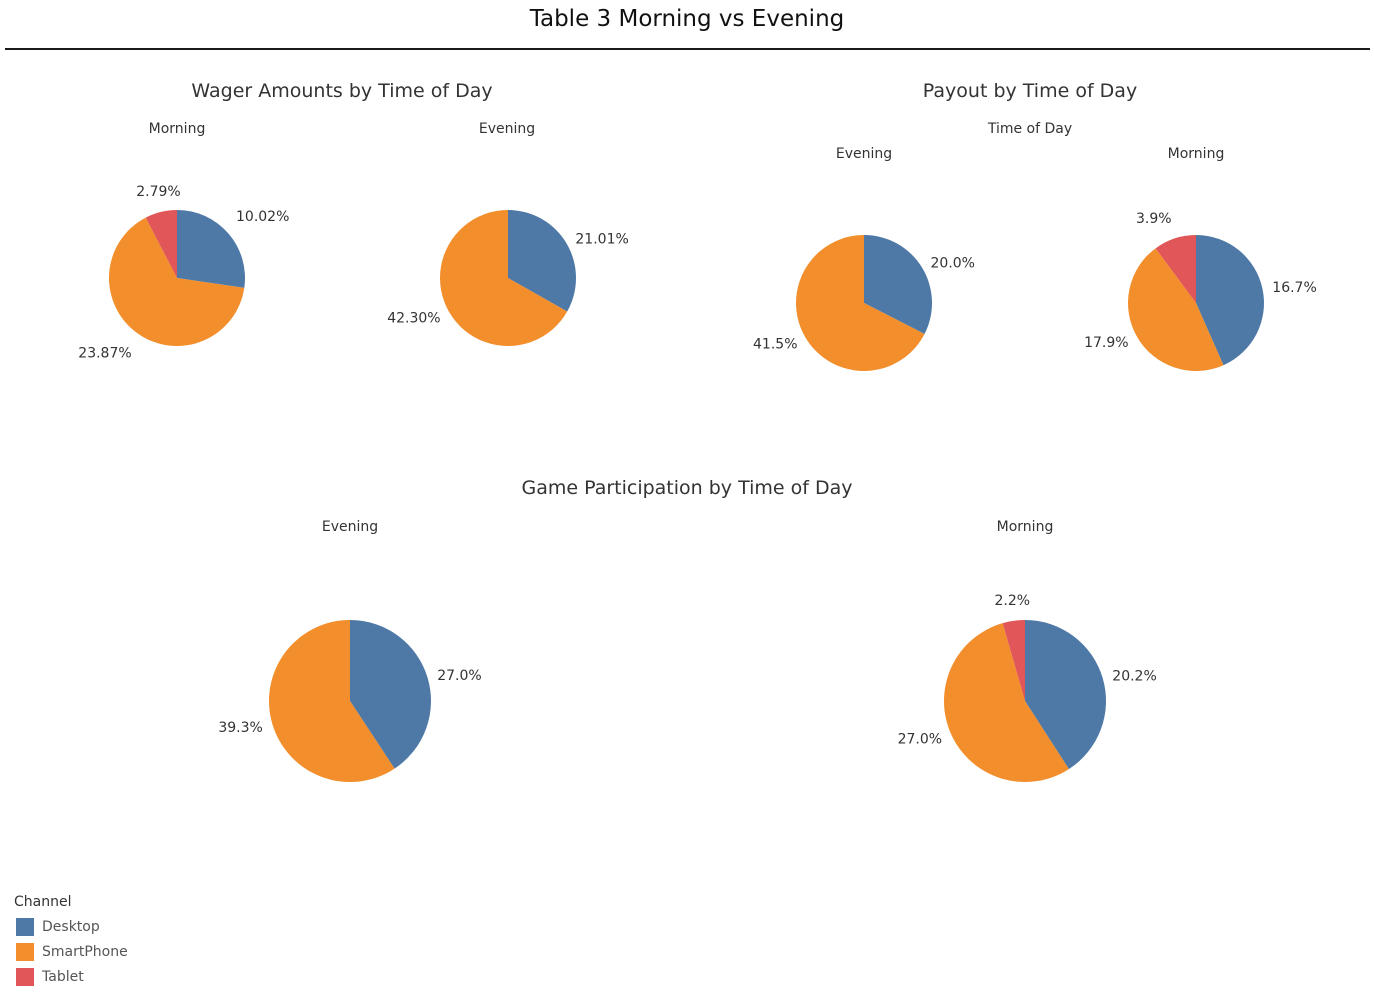 The image size is (1374, 999). Describe the element at coordinates (177, 129) in the screenshot. I see `wager-morning-header: Morning` at that location.